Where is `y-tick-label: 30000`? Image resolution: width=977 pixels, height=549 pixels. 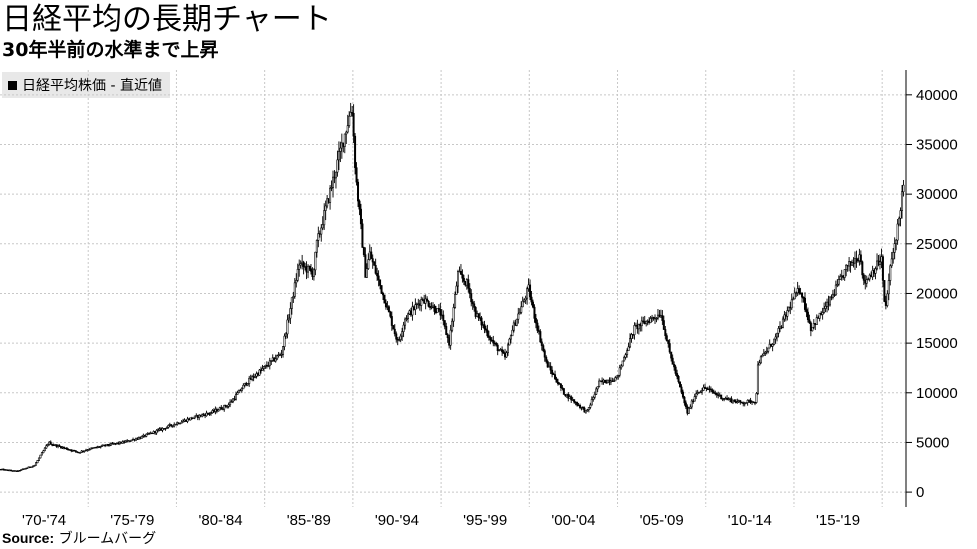
y-tick-label: 30000 is located at coordinates (937, 194).